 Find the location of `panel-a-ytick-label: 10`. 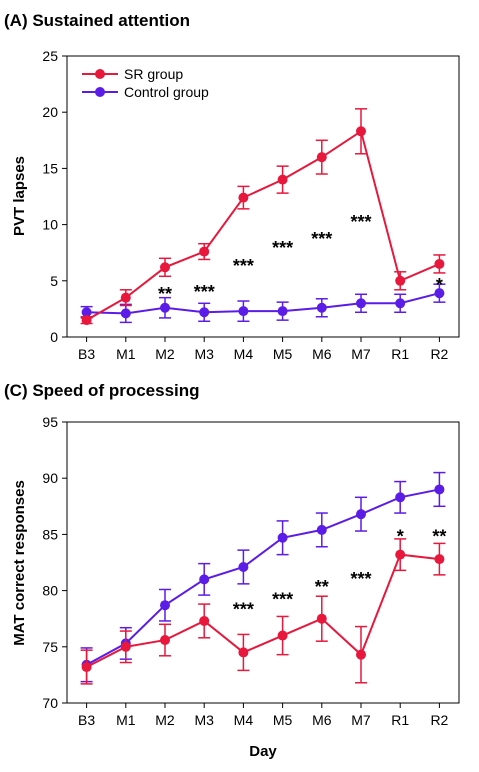

panel-a-ytick-label: 10 is located at coordinates (50, 225).